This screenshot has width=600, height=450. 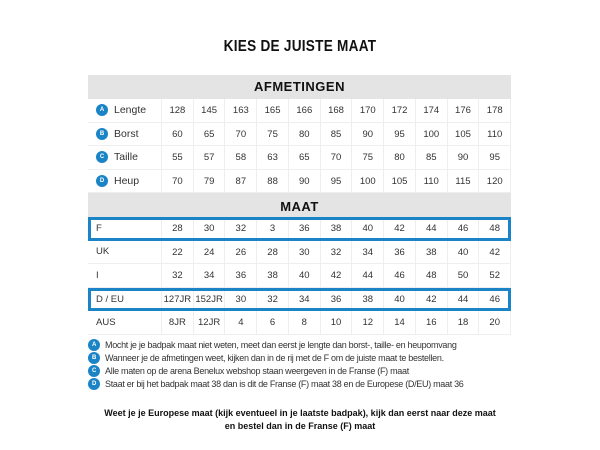 What do you see at coordinates (210, 133) in the screenshot?
I see `table-cell: 65` at bounding box center [210, 133].